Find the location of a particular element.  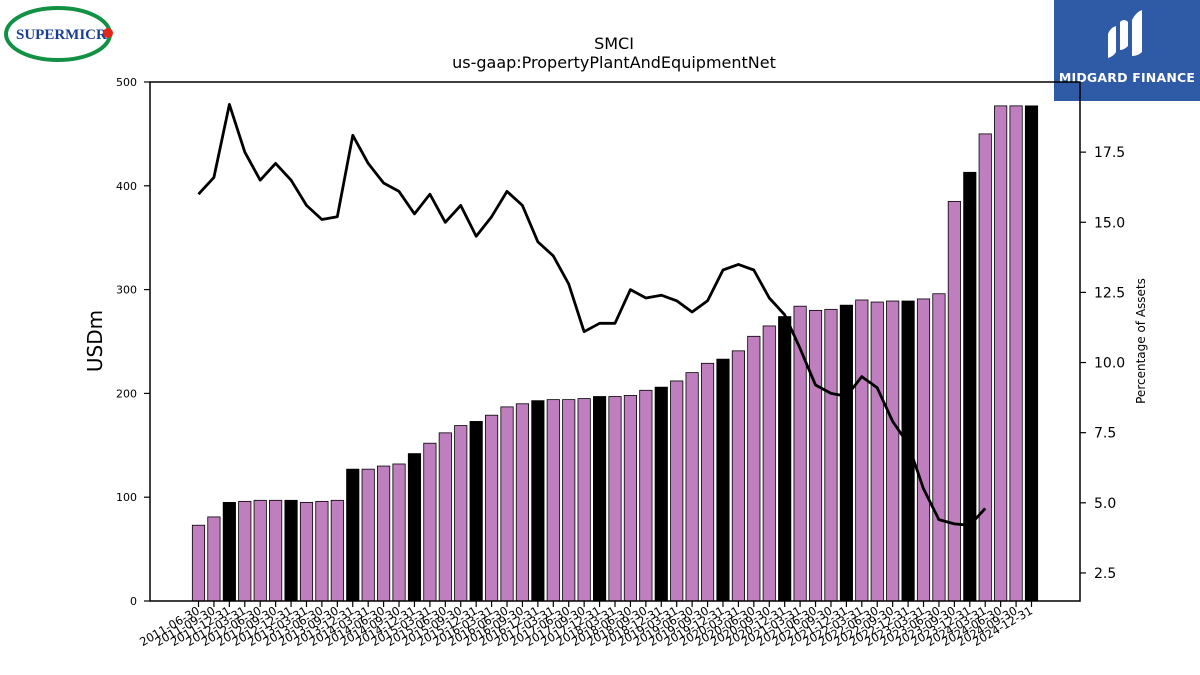

y-tick-label-500: 500 is located at coordinates (126, 82).